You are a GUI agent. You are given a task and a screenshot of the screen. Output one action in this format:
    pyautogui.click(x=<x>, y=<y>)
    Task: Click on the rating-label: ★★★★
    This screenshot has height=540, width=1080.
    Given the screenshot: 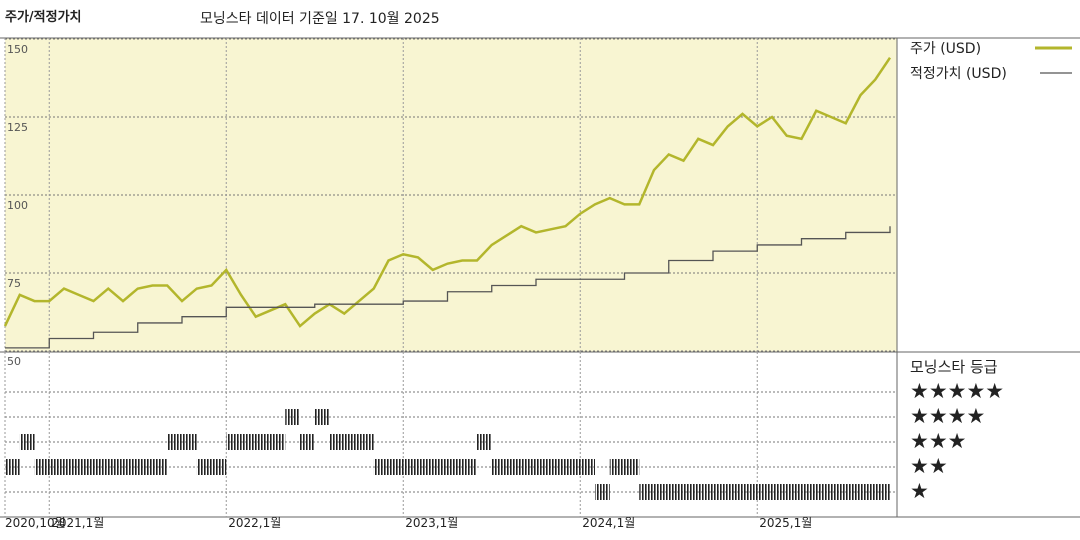 What is the action you would take?
    pyautogui.click(x=947, y=416)
    